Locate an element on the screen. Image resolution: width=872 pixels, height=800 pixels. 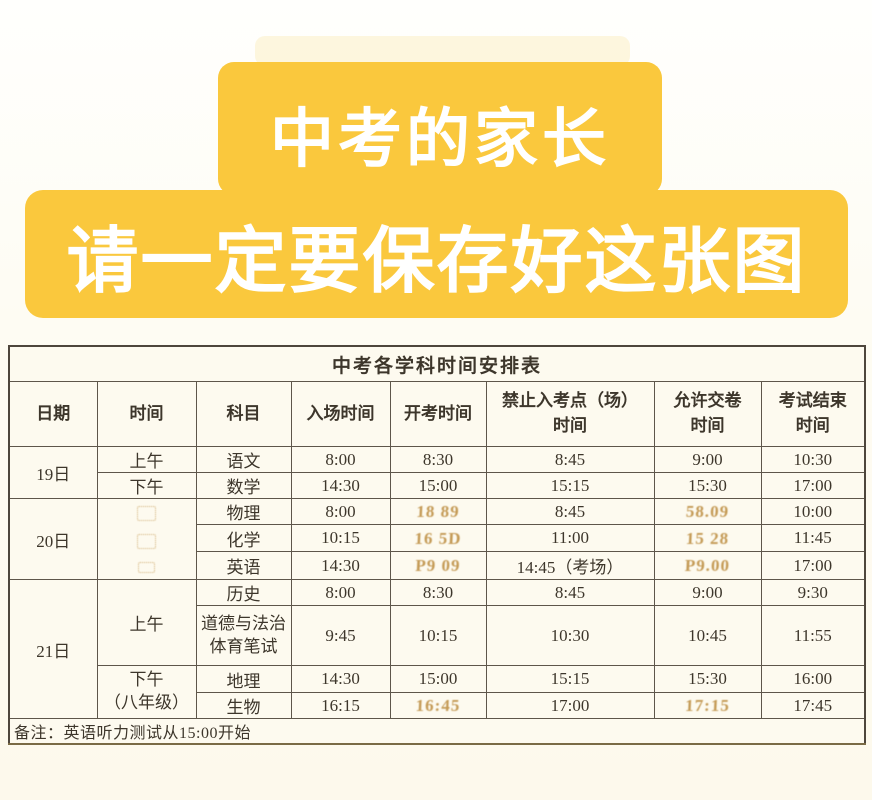
header-text: 入场时间 is located at coordinates (340, 413).